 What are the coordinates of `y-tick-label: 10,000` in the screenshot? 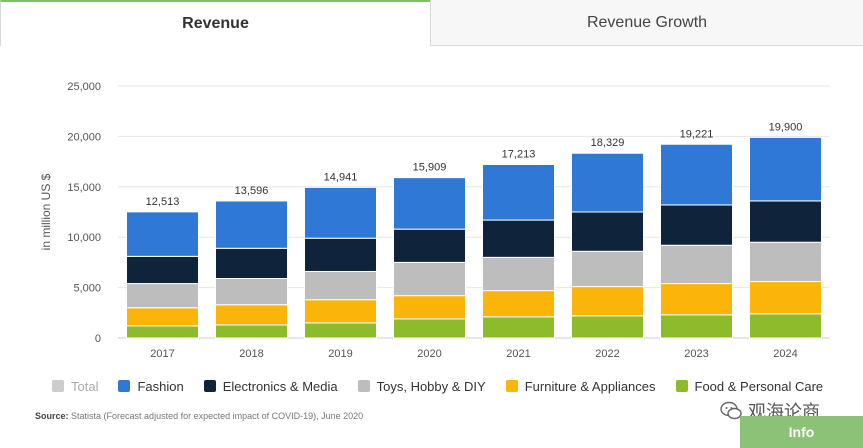 It's located at (84, 238).